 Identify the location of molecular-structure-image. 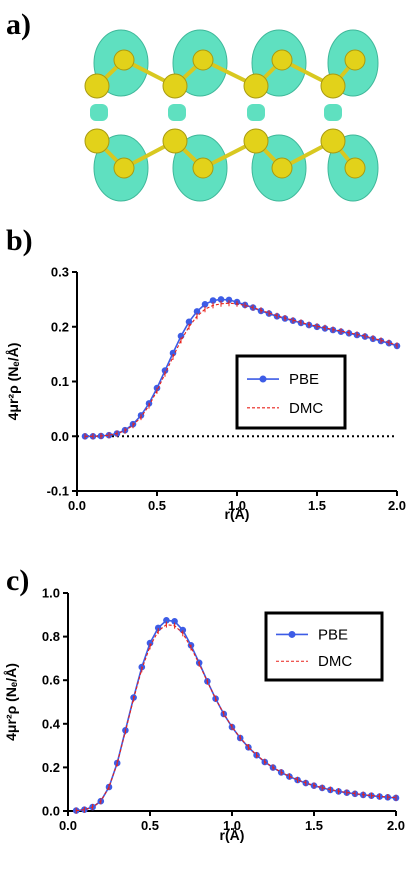
(231, 115).